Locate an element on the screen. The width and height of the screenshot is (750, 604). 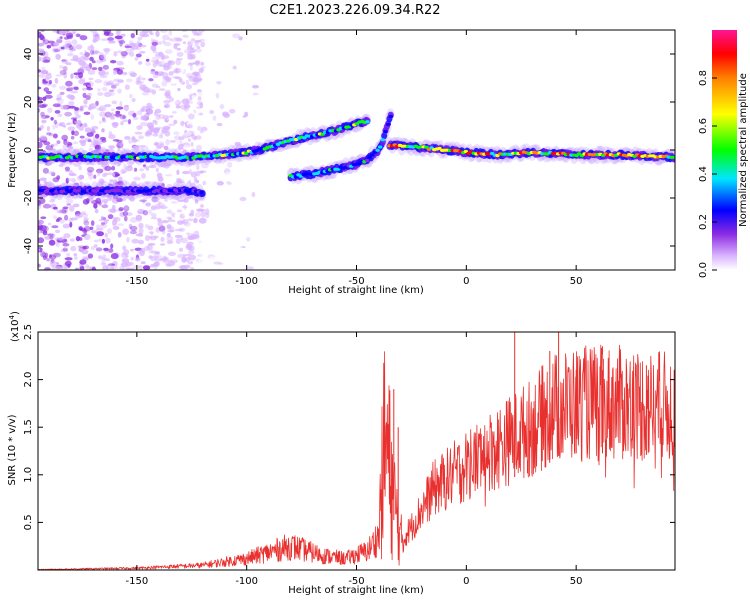
snr-multiplier: (x104) is located at coordinates (14, 326).